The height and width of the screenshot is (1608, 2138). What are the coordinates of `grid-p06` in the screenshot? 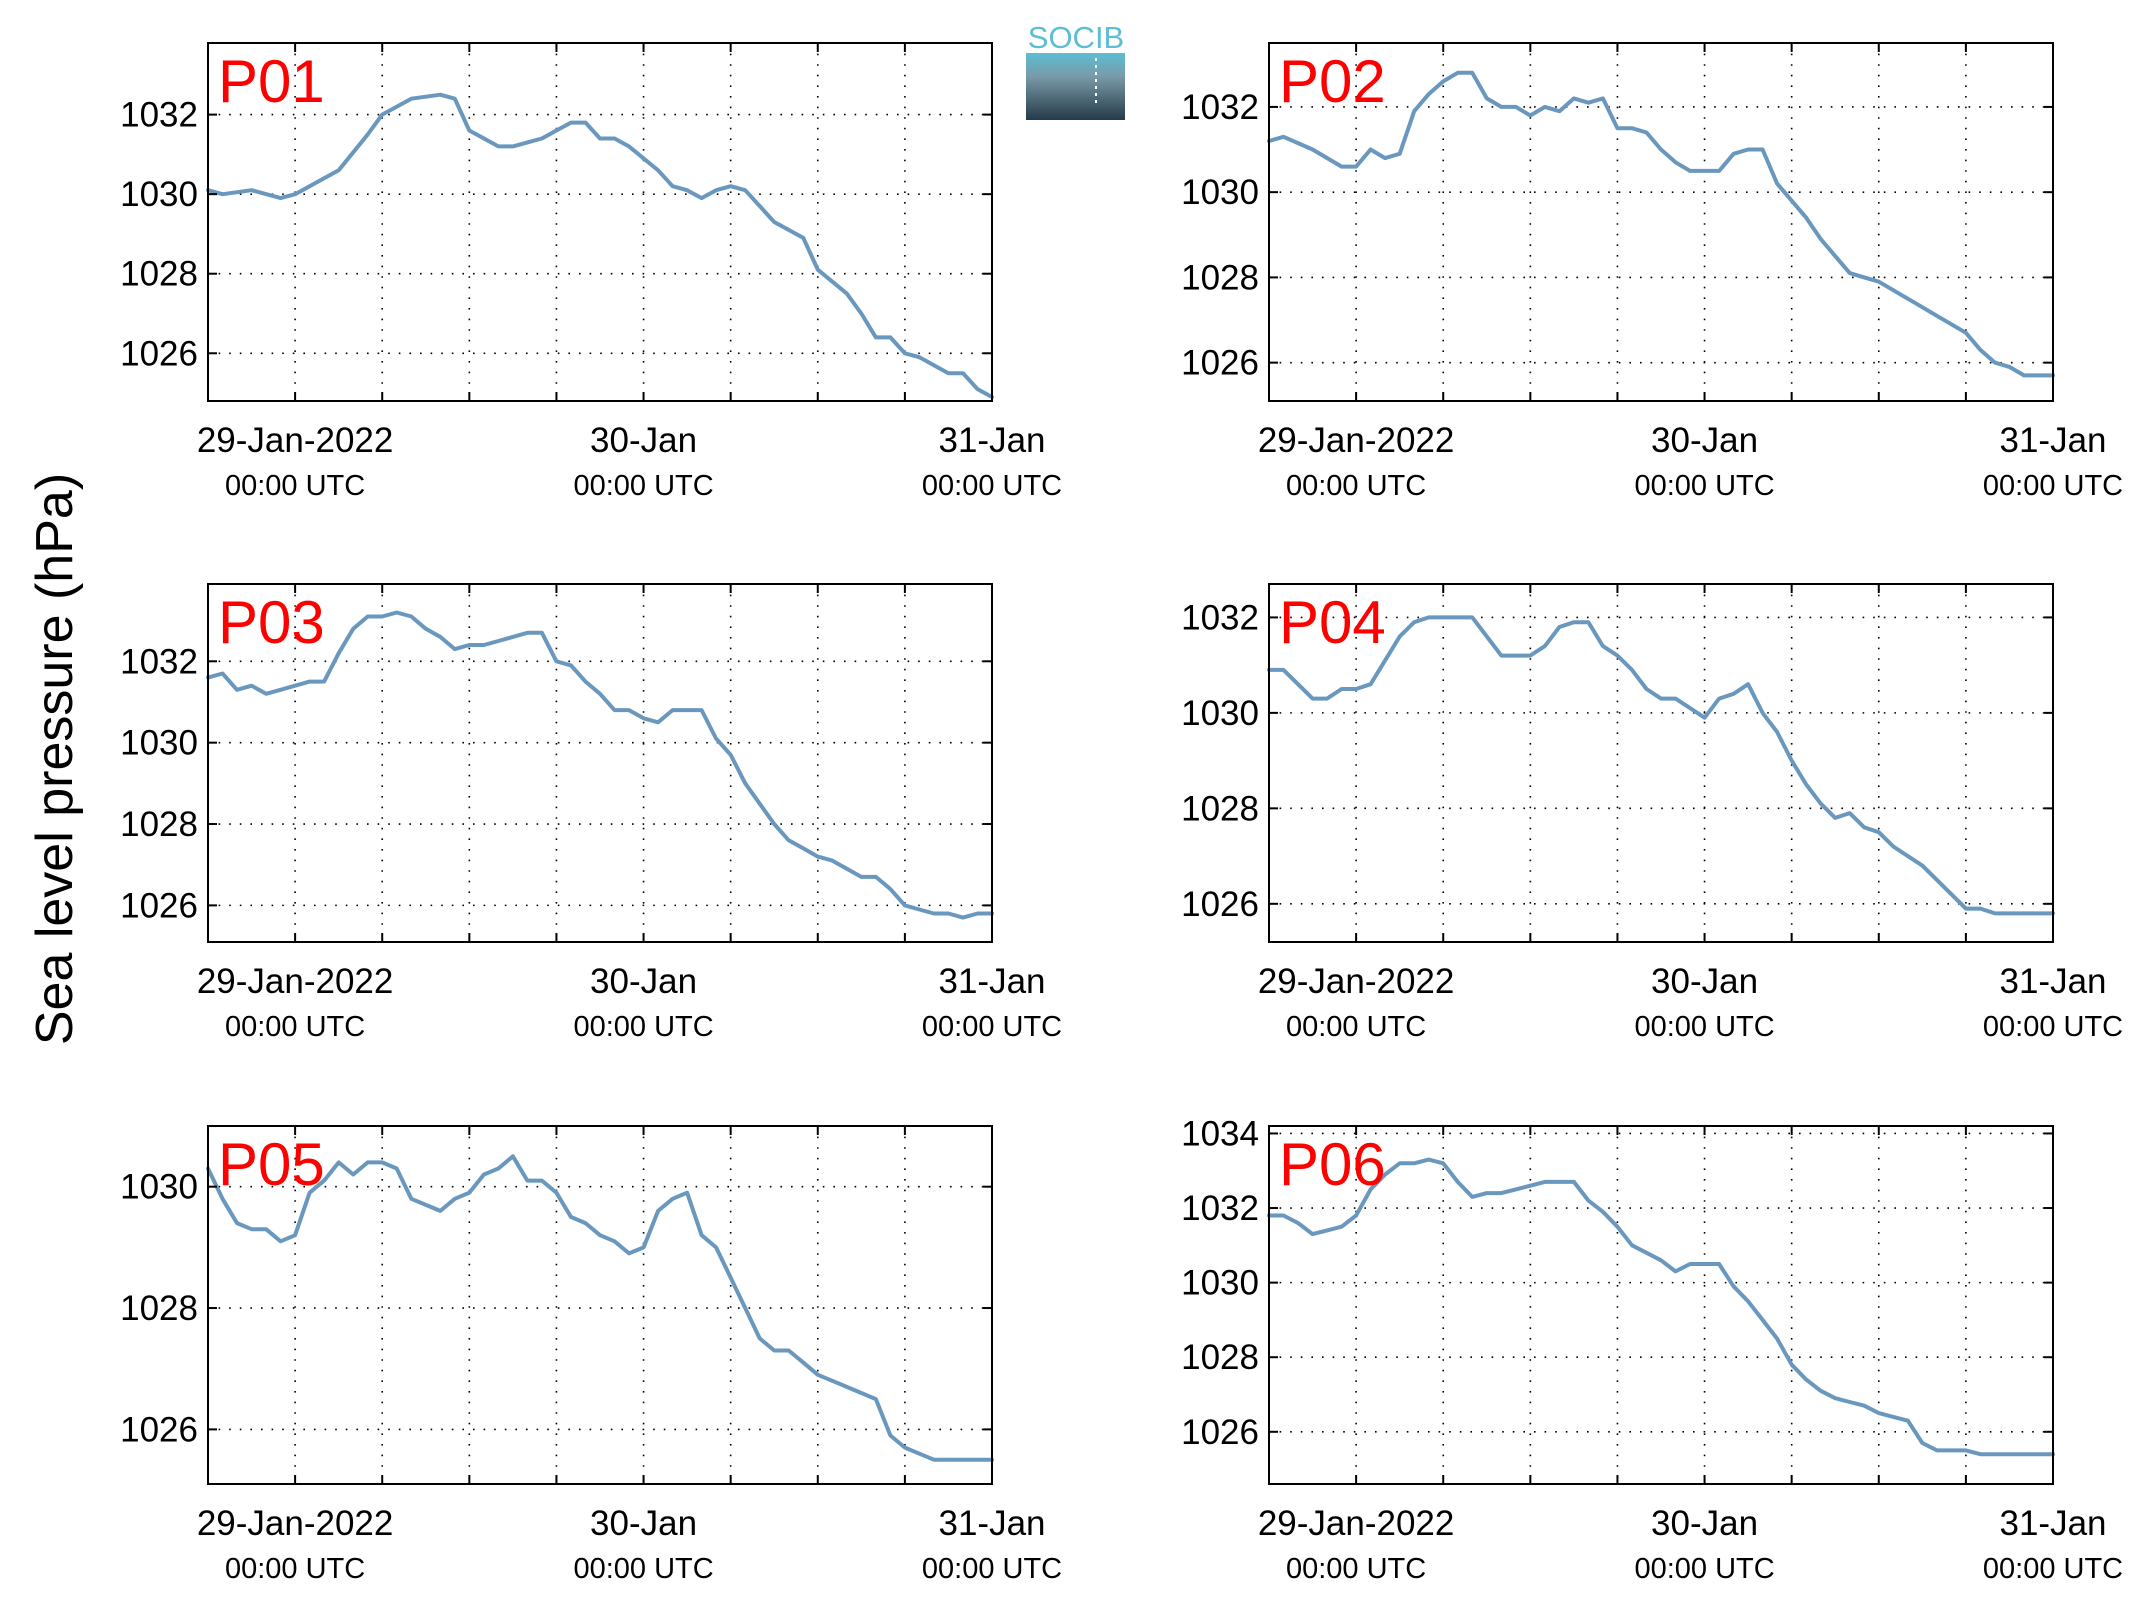 It's located at (1661, 1305).